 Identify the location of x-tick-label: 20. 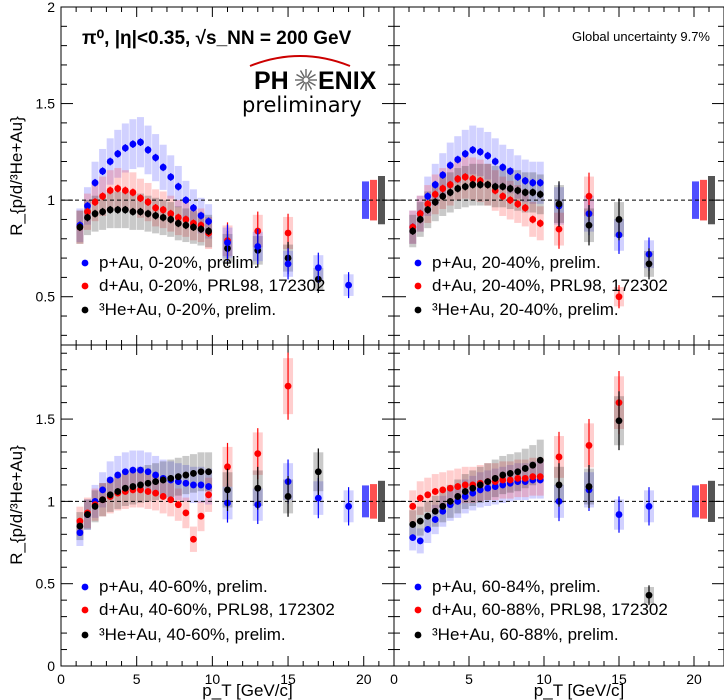
(694, 679).